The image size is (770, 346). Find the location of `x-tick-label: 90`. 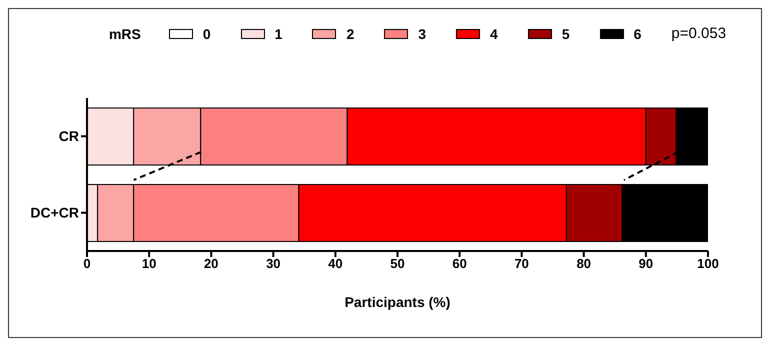

x-tick-label: 90 is located at coordinates (646, 264).